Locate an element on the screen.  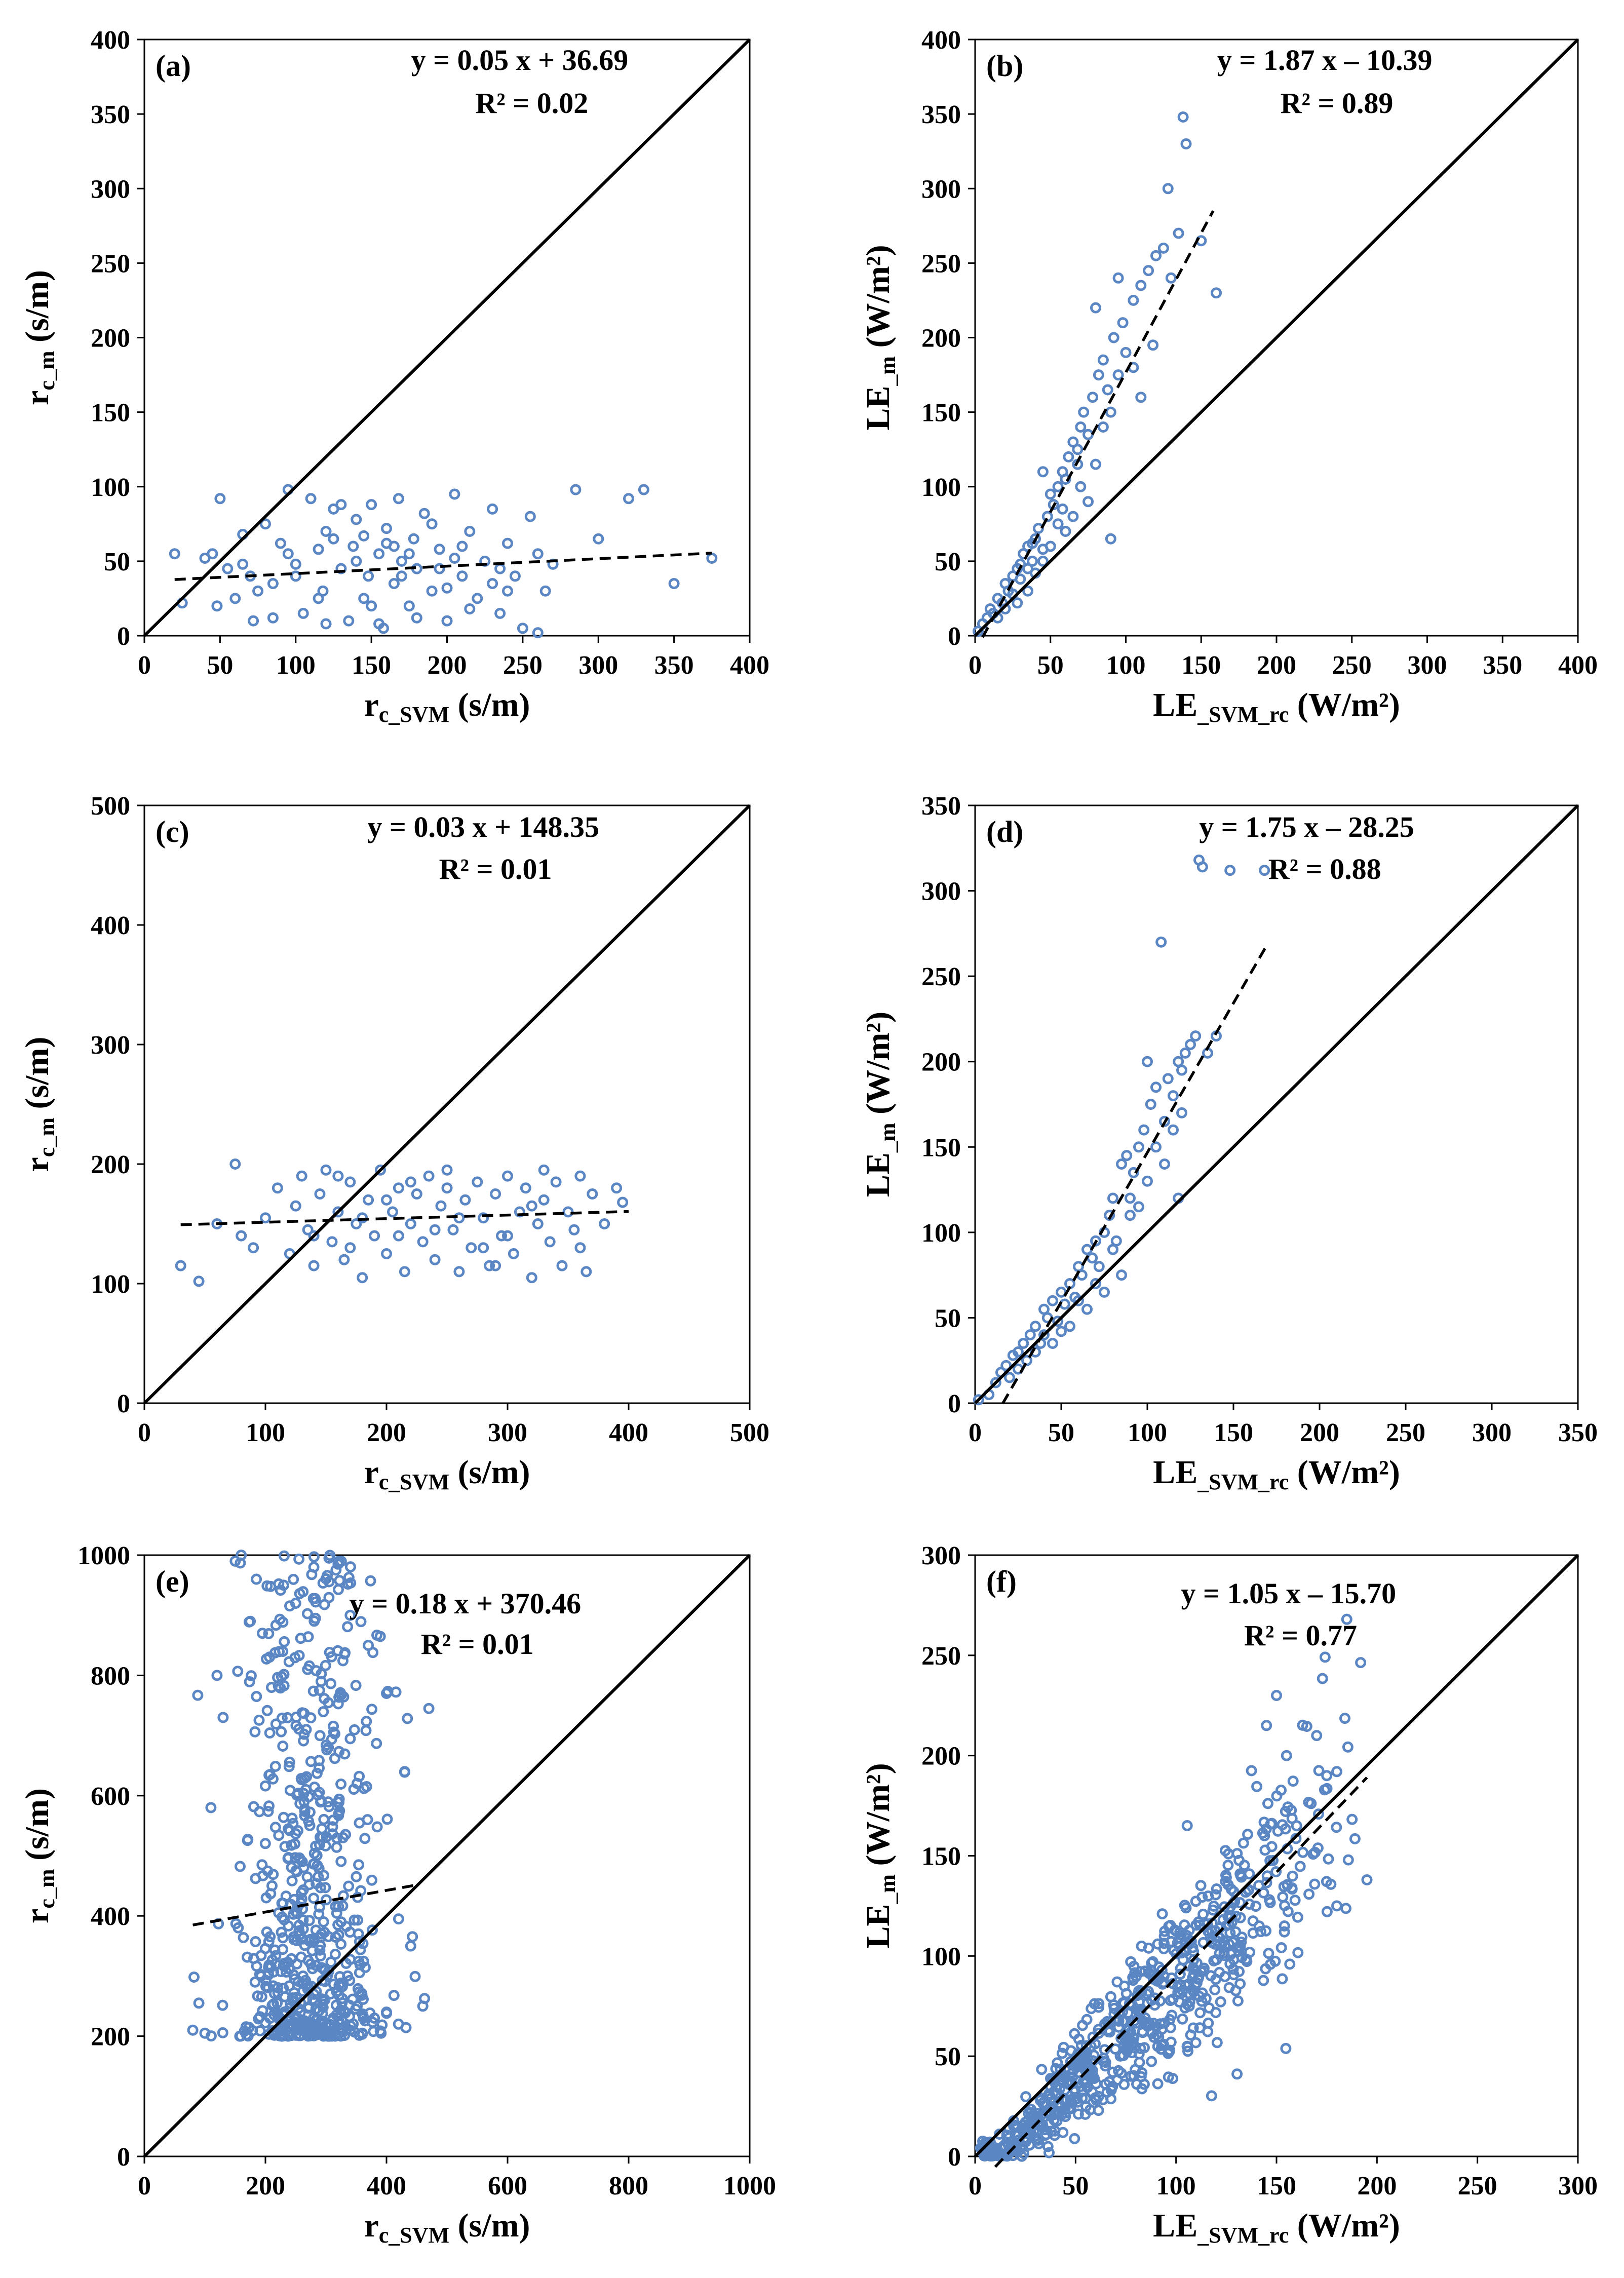
r-squared: R² = 0.01 is located at coordinates (477, 1644).